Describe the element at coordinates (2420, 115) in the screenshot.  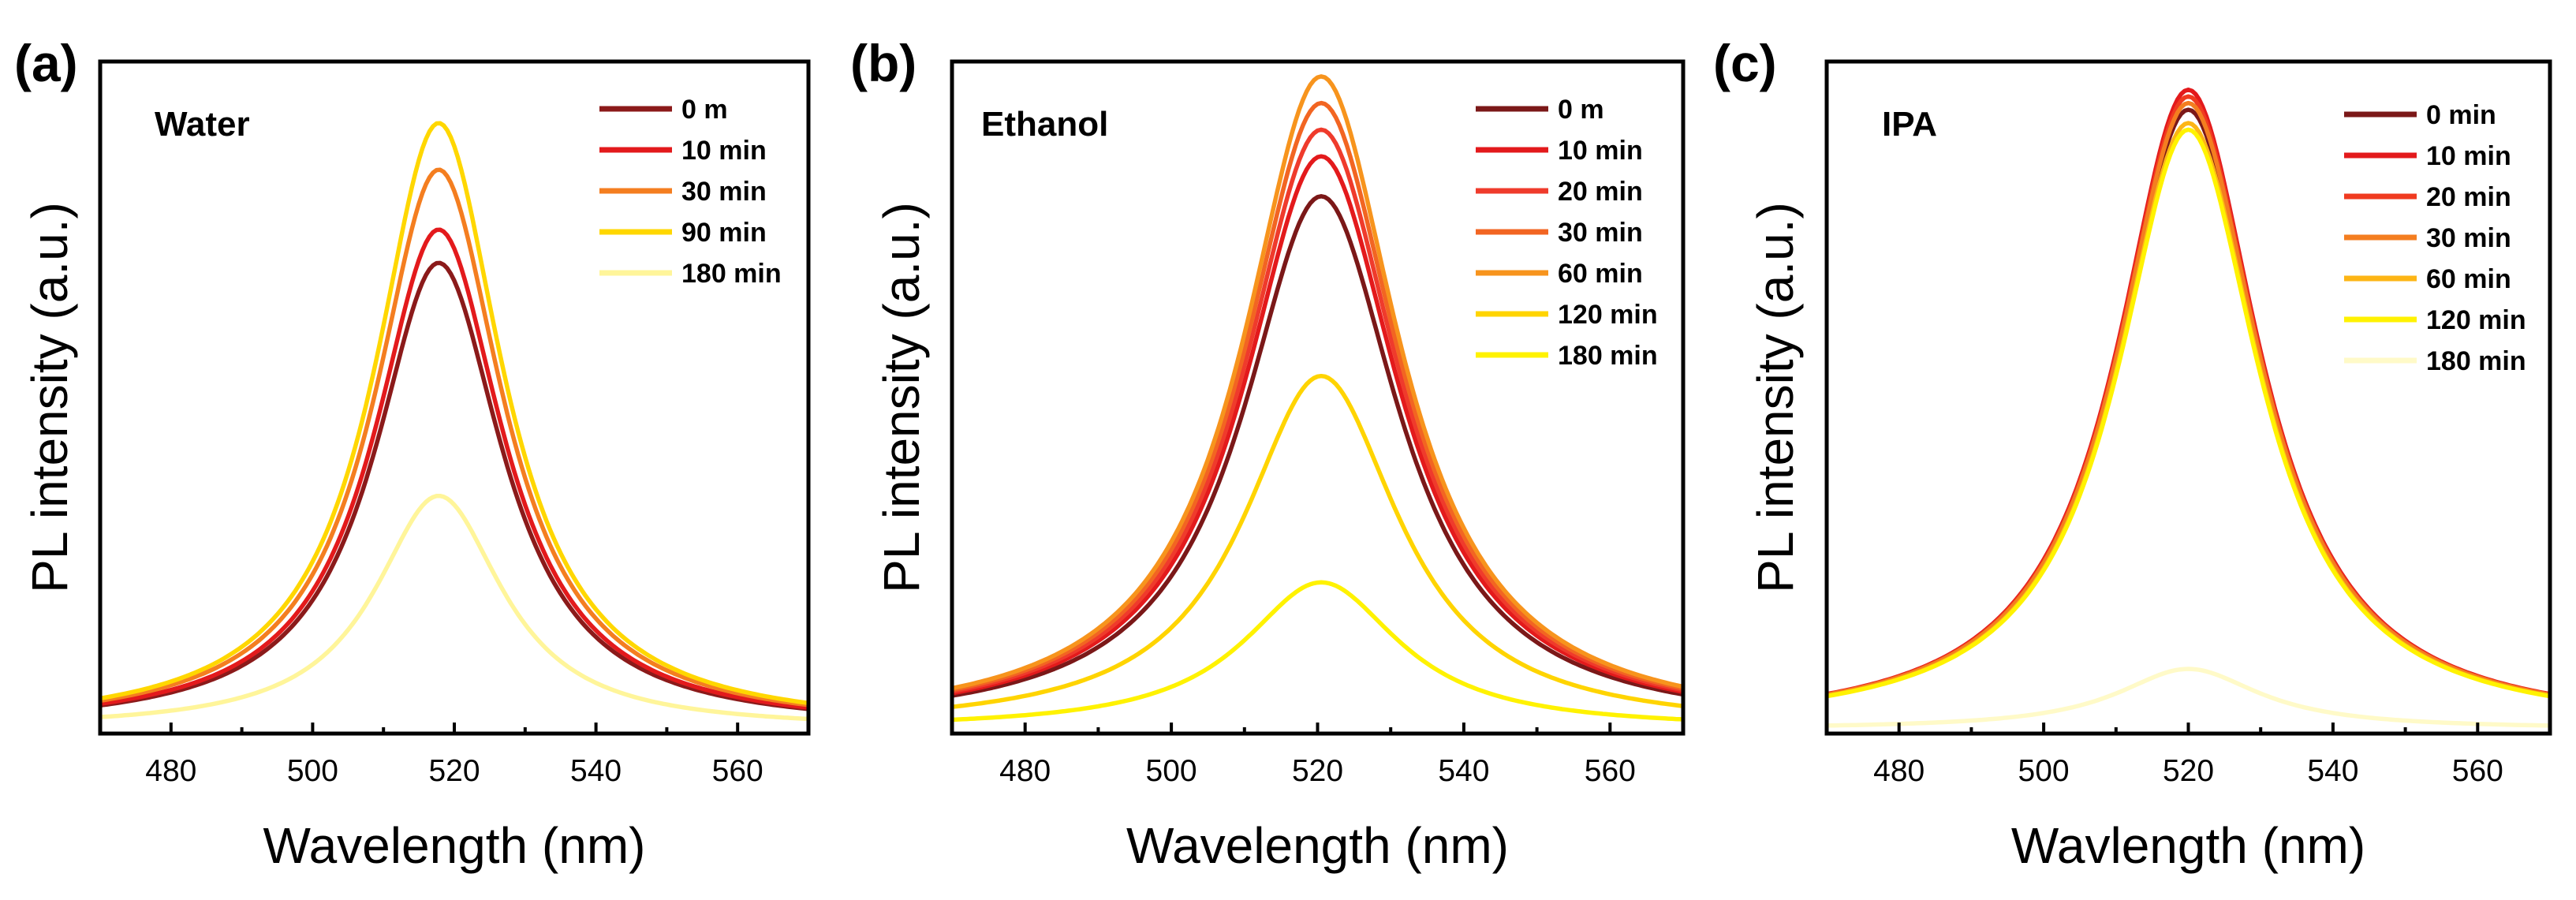
I see `legend-item: 0 min` at that location.